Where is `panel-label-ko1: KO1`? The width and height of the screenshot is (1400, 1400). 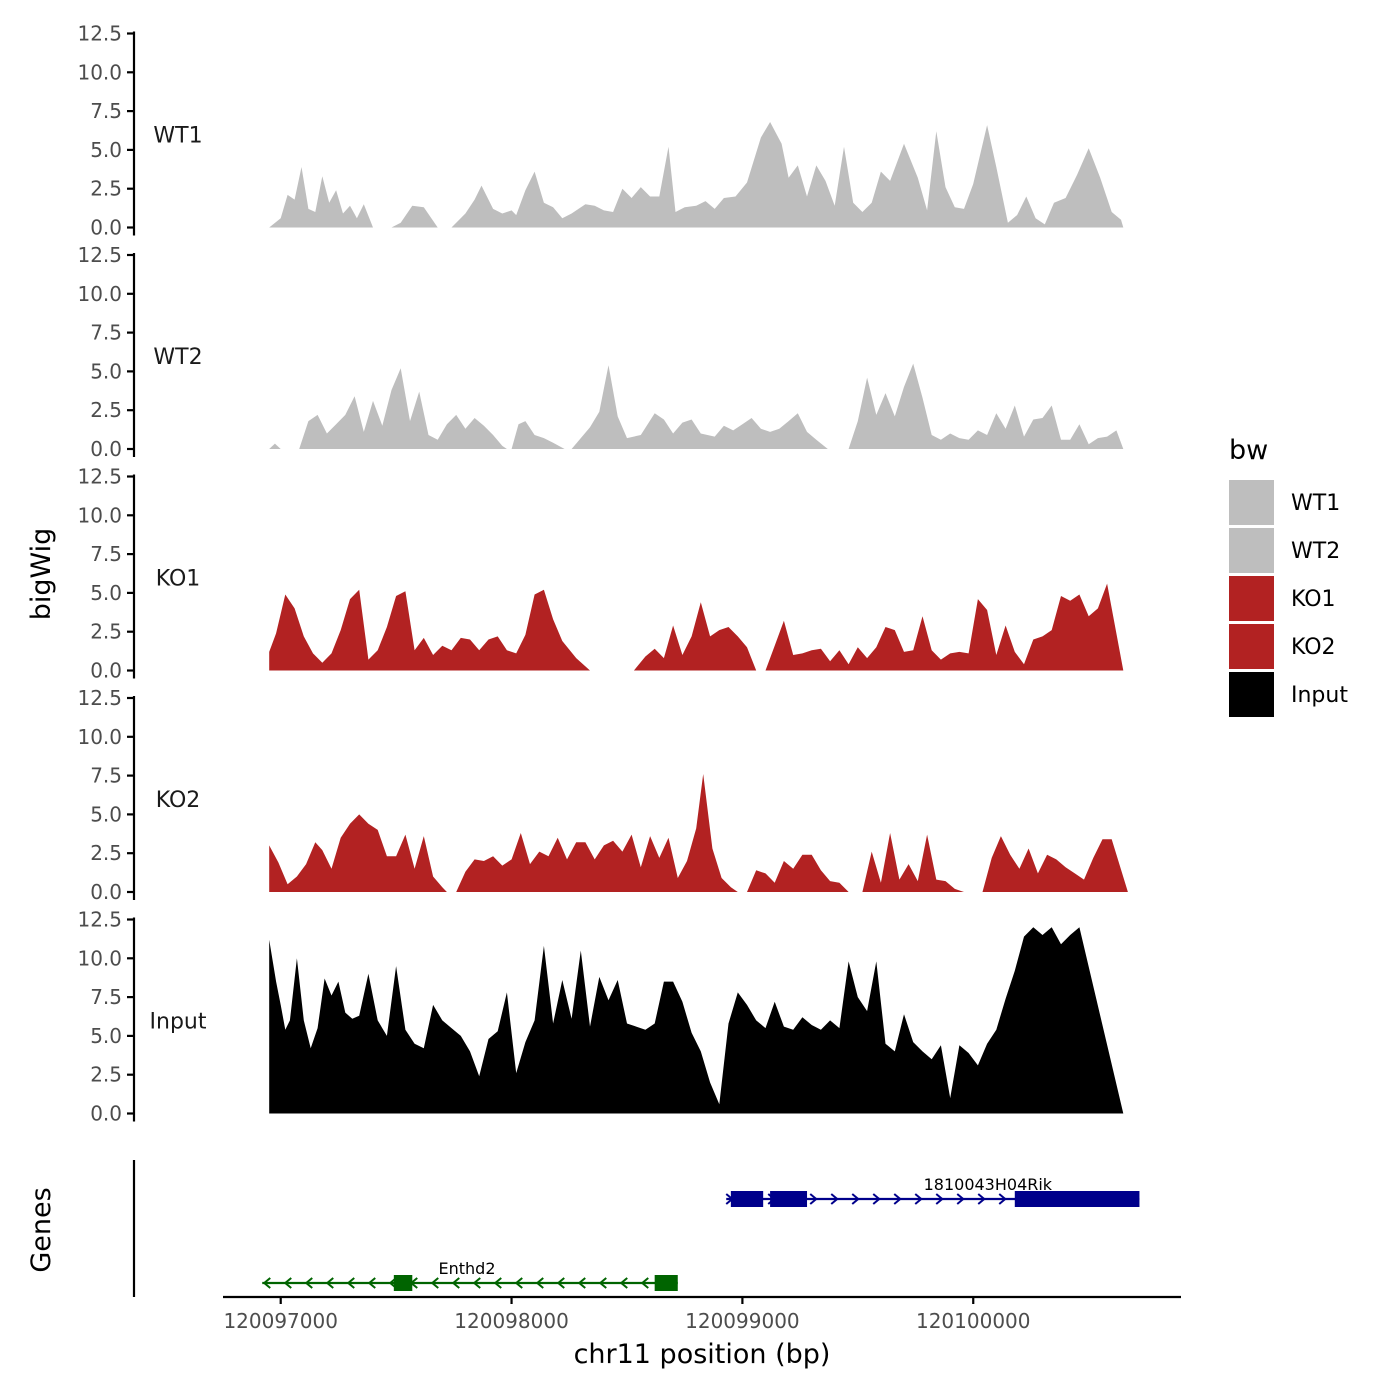
panel-label-ko1: KO1 is located at coordinates (178, 579).